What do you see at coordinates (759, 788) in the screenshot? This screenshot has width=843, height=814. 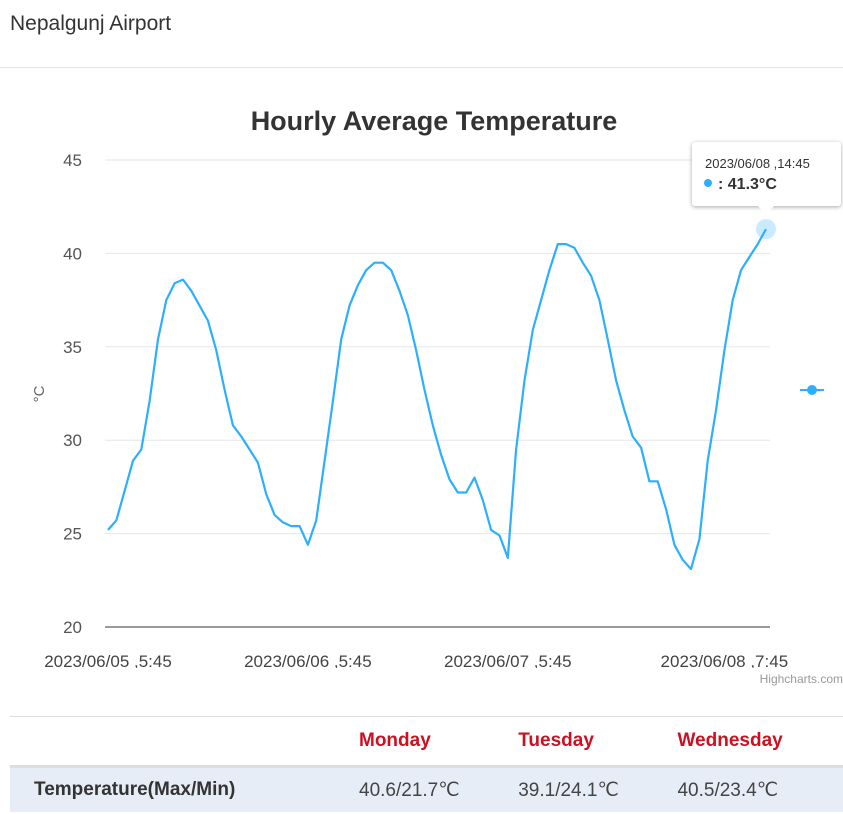 I see `value-wednesday: 40.5/23.4℃` at bounding box center [759, 788].